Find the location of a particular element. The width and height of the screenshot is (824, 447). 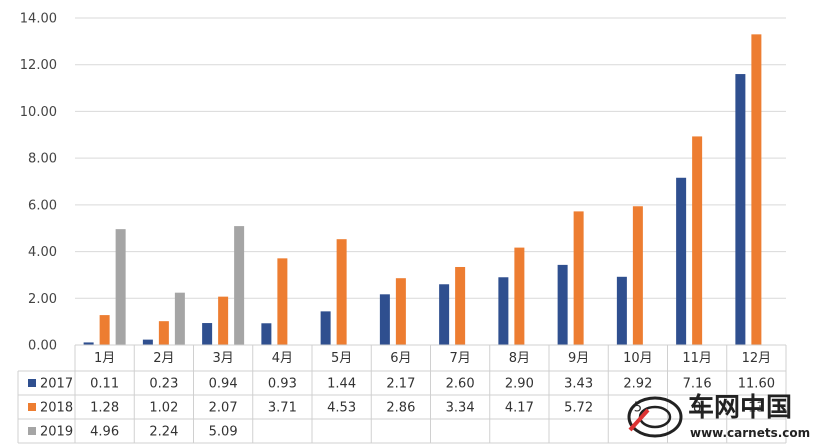

table-cell-2017-7: 2.60 is located at coordinates (460, 384).